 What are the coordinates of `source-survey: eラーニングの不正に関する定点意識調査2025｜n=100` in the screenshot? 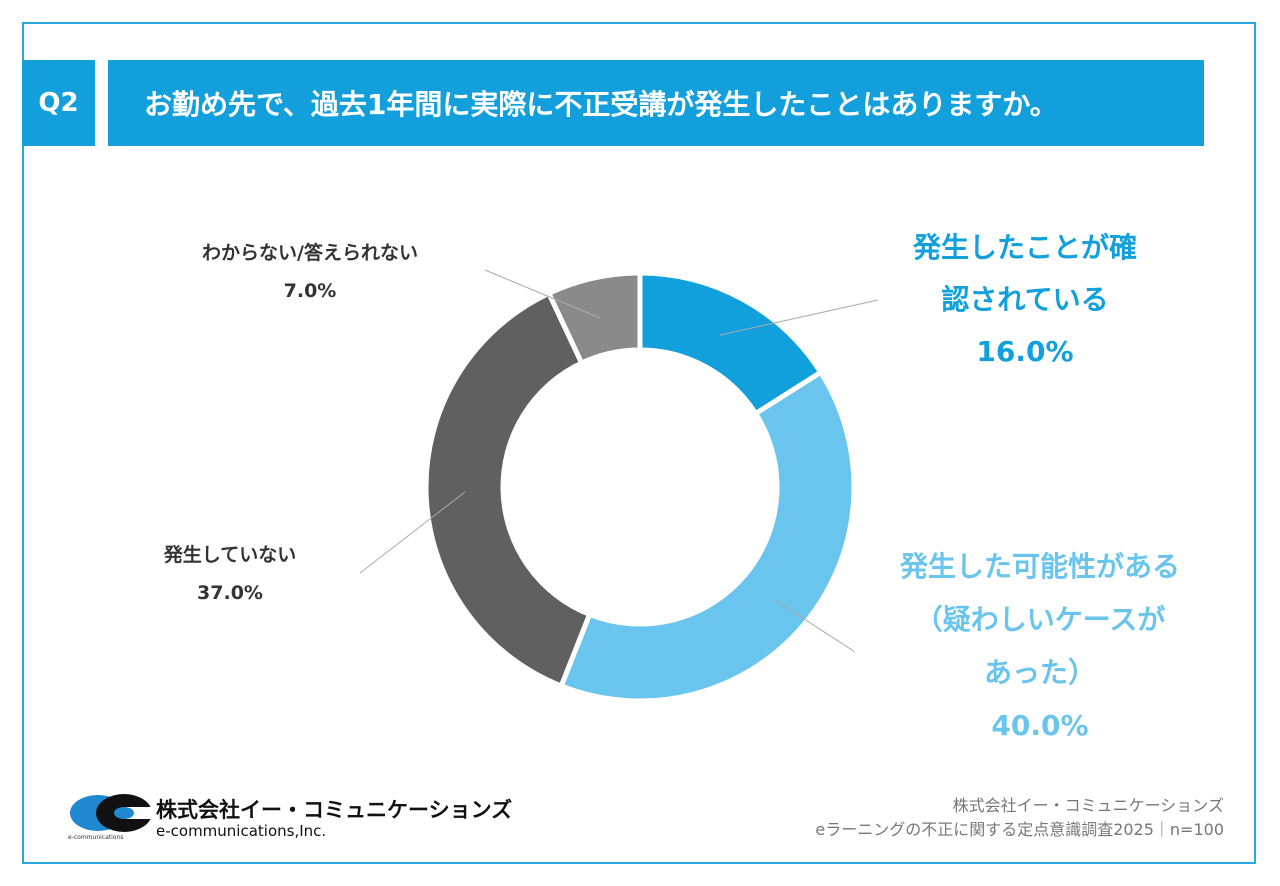 It's located at (1019, 829).